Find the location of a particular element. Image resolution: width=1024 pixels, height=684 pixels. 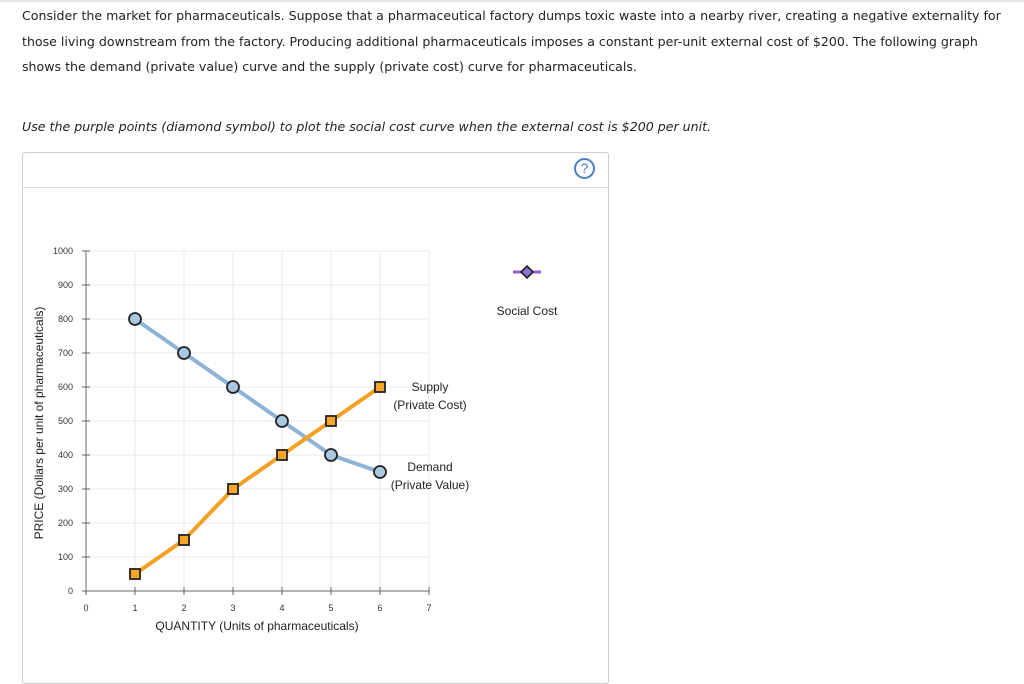

panel-header-divider is located at coordinates (315, 187).